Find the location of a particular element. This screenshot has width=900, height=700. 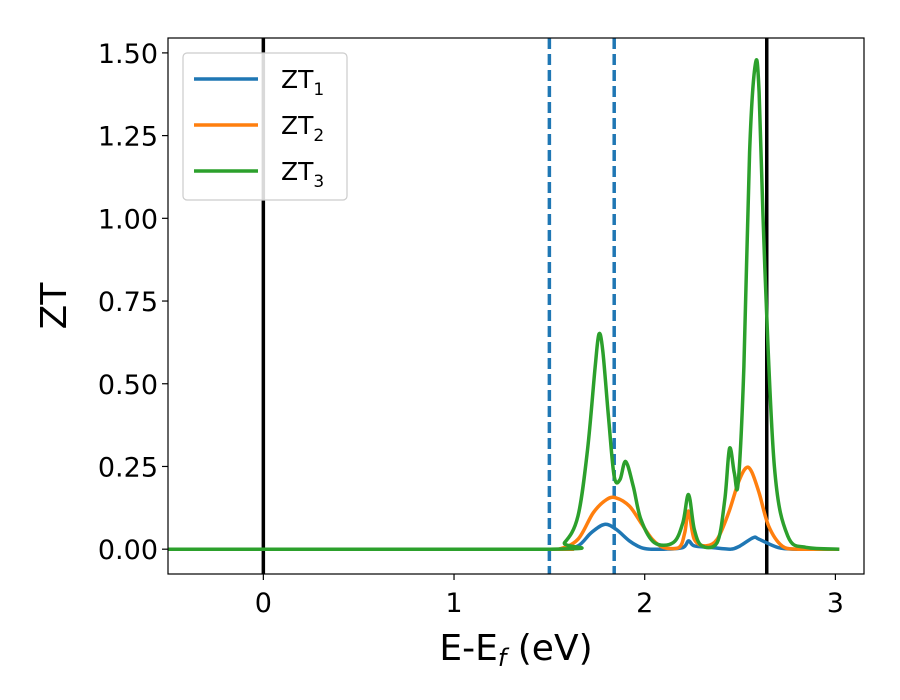

y-tick-label: 0.50 is located at coordinates (128, 385).